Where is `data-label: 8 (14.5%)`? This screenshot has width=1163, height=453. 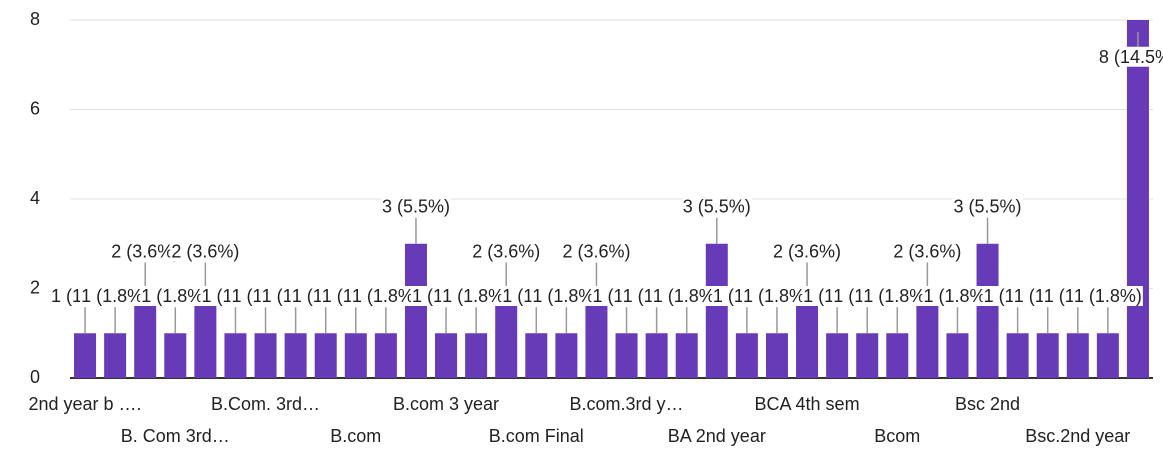 data-label: 8 (14.5%) is located at coordinates (1131, 57).